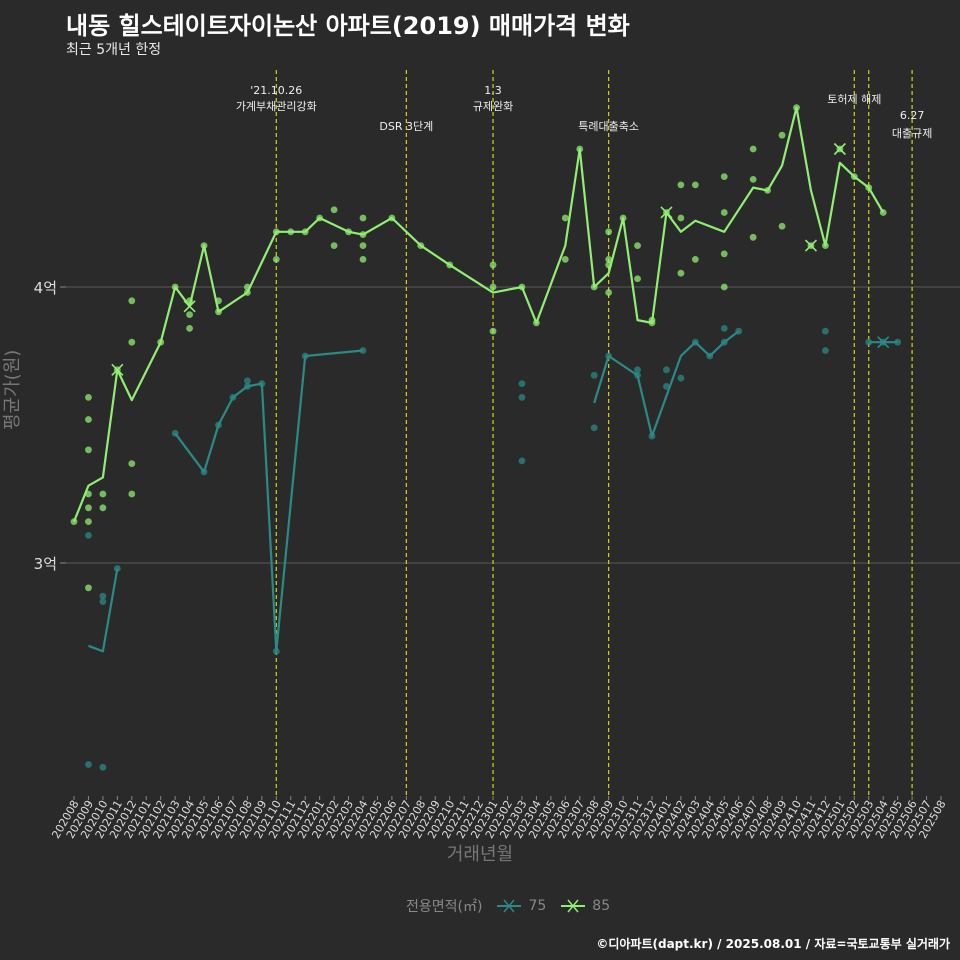 The image size is (960, 960). Describe the element at coordinates (608, 126) in the screenshot. I see `event-label: 특례대출축소` at that location.